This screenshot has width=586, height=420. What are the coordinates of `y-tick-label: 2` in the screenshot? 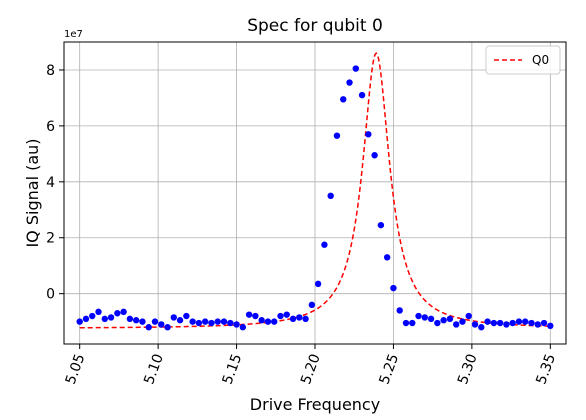 It's located at (50, 239).